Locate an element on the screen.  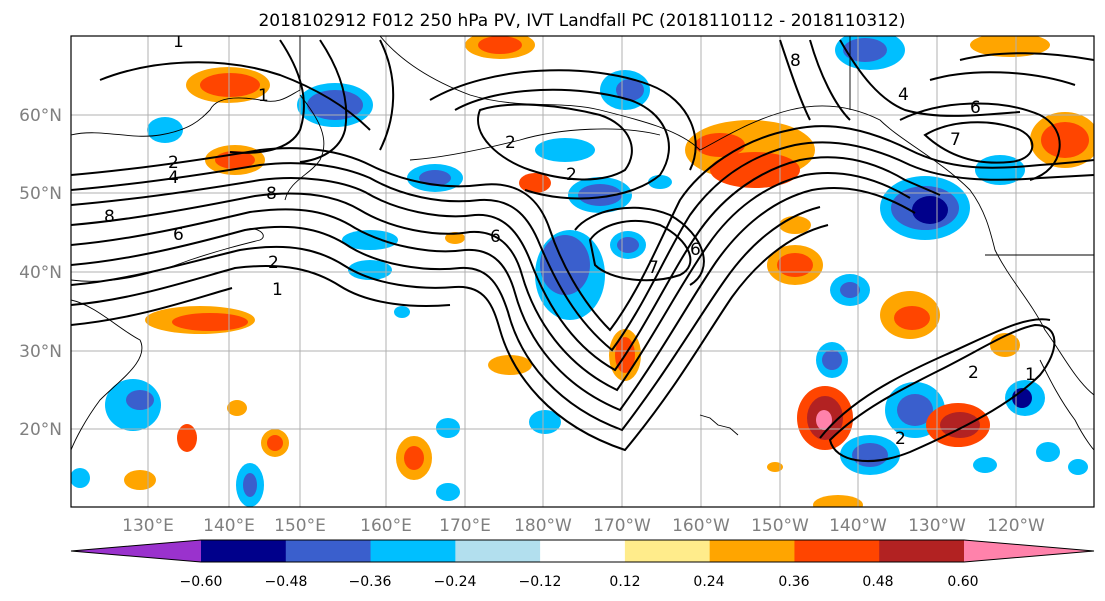
colorbar-tick-label: −0.24 is located at coordinates (455, 582).